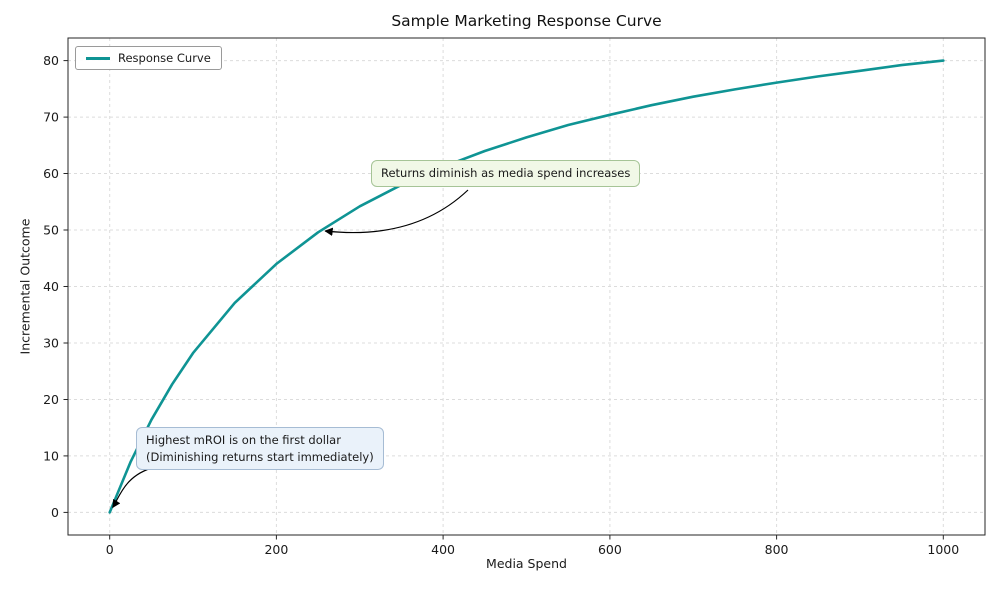  What do you see at coordinates (396, 212) in the screenshot?
I see `annotation-arrow-diminish` at bounding box center [396, 212].